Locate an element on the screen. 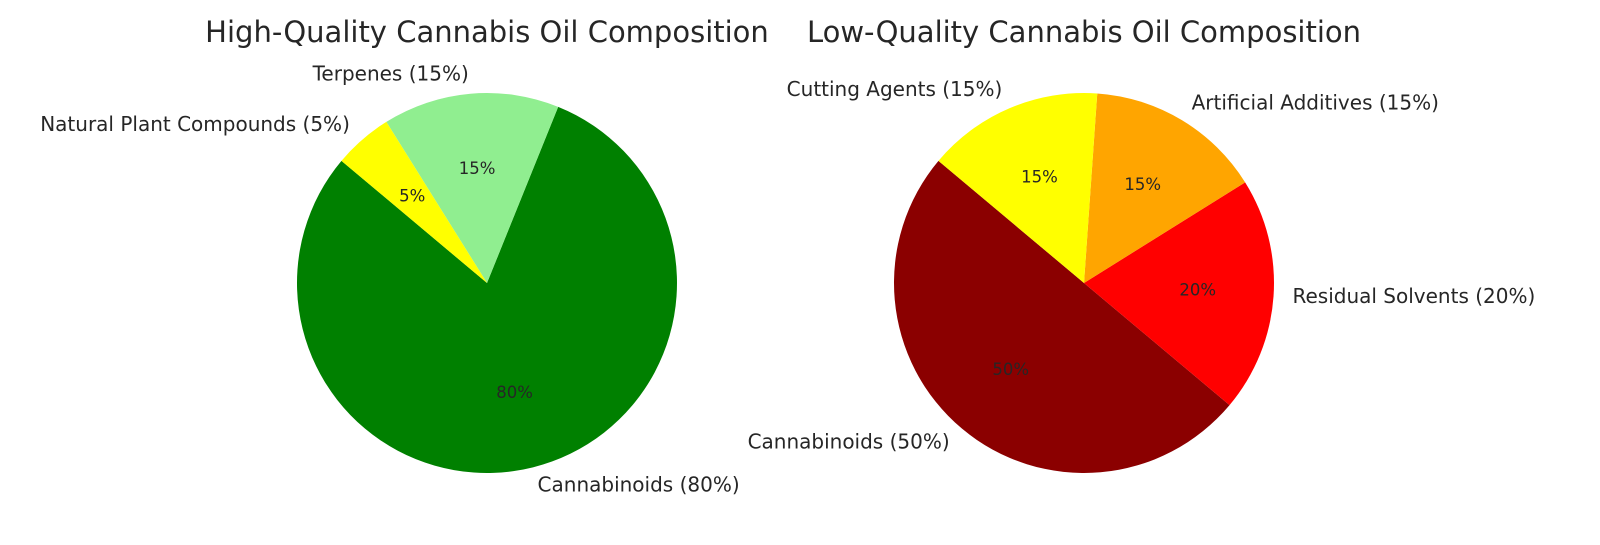 This screenshot has height=545, width=1600. high-quality-label-natural-plant-compounds: Natural Plant Compounds (5%) is located at coordinates (195, 124).